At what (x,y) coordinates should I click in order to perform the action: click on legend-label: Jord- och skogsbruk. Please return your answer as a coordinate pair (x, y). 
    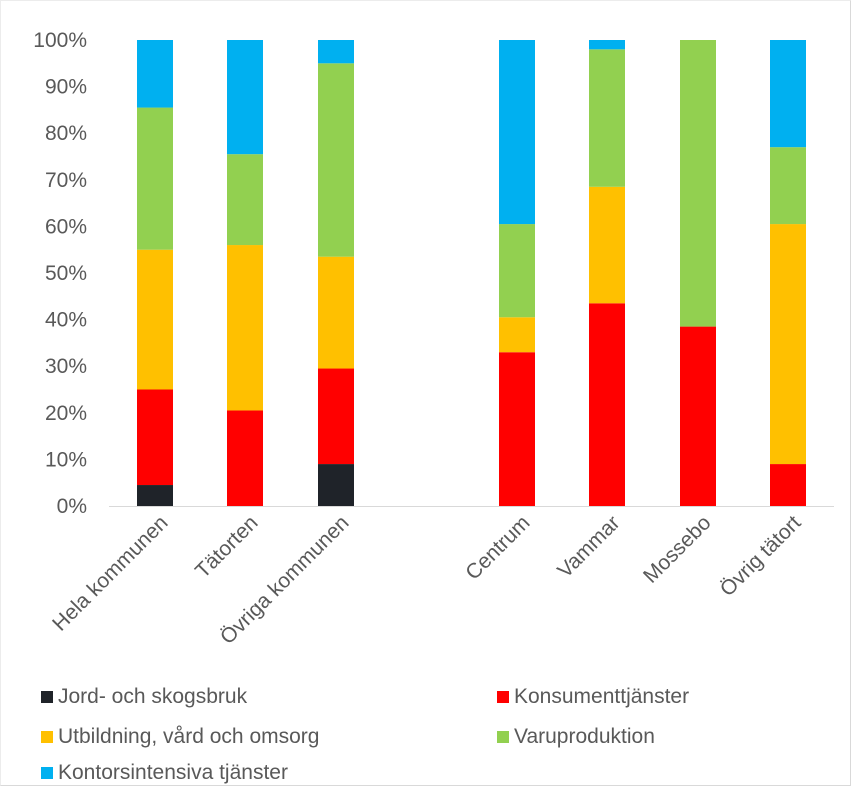
    Looking at the image, I should click on (153, 696).